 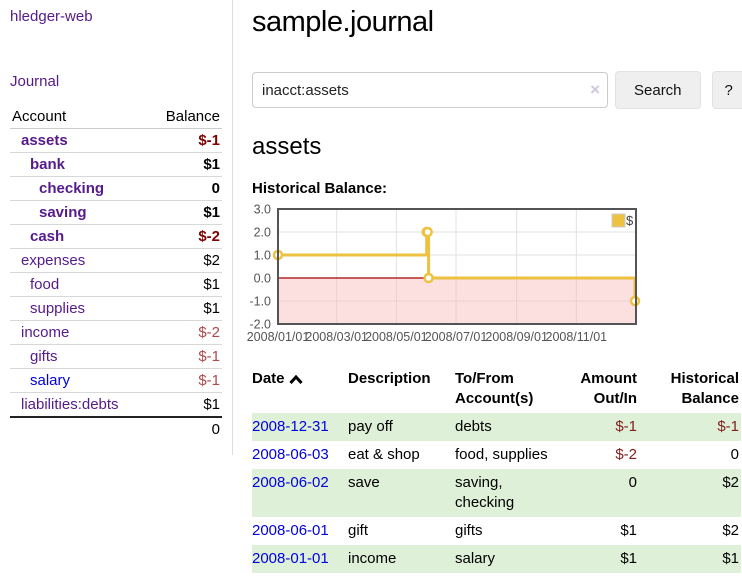 What do you see at coordinates (618, 220) in the screenshot?
I see `legend-swatch` at bounding box center [618, 220].